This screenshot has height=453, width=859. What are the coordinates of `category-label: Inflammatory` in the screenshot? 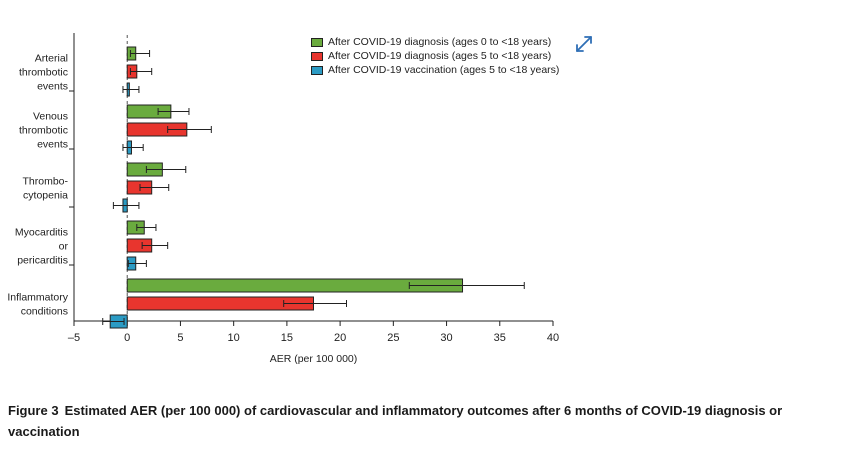 It's located at (37, 298).